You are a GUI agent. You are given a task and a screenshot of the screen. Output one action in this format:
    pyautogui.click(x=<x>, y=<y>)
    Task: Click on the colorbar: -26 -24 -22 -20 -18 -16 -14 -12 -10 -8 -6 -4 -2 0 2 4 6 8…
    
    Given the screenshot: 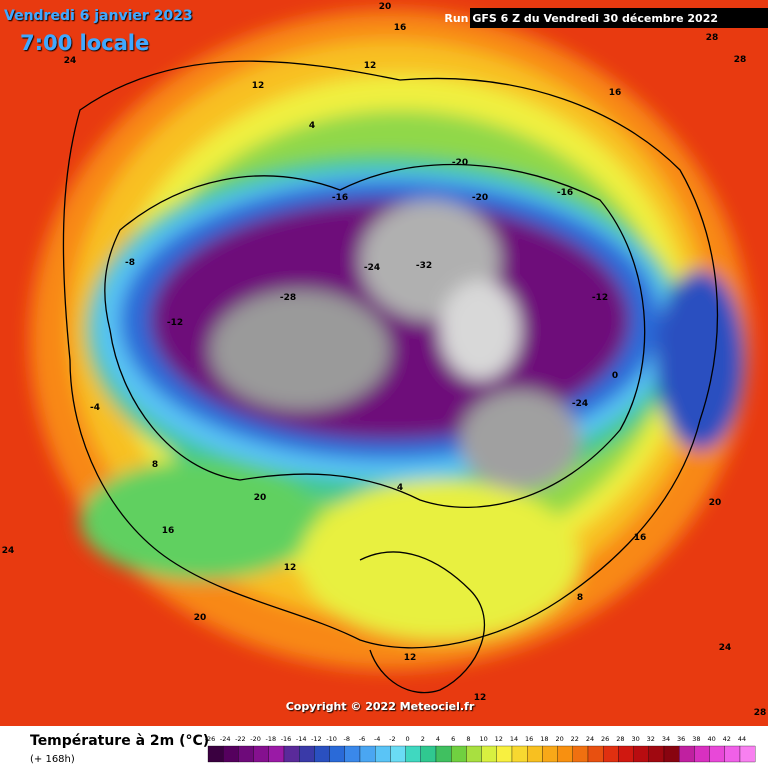 What is the action you would take?
    pyautogui.click(x=480, y=749)
    